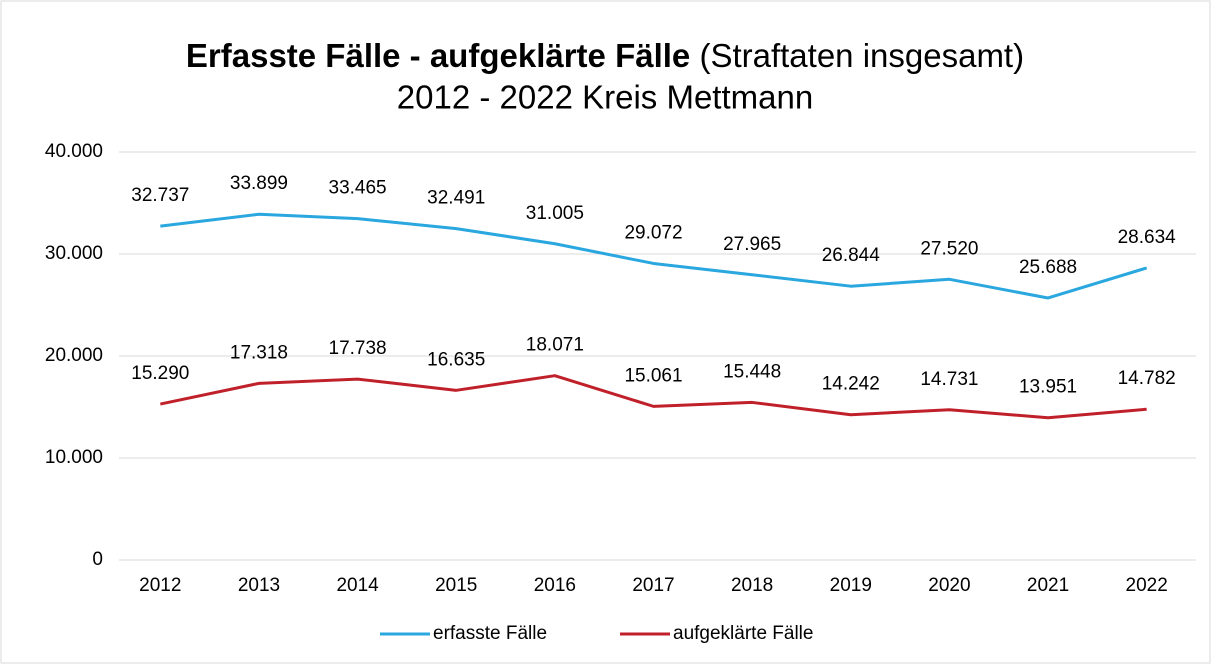 Image resolution: width=1211 pixels, height=664 pixels. I want to click on data-label: 28.634, so click(1147, 237).